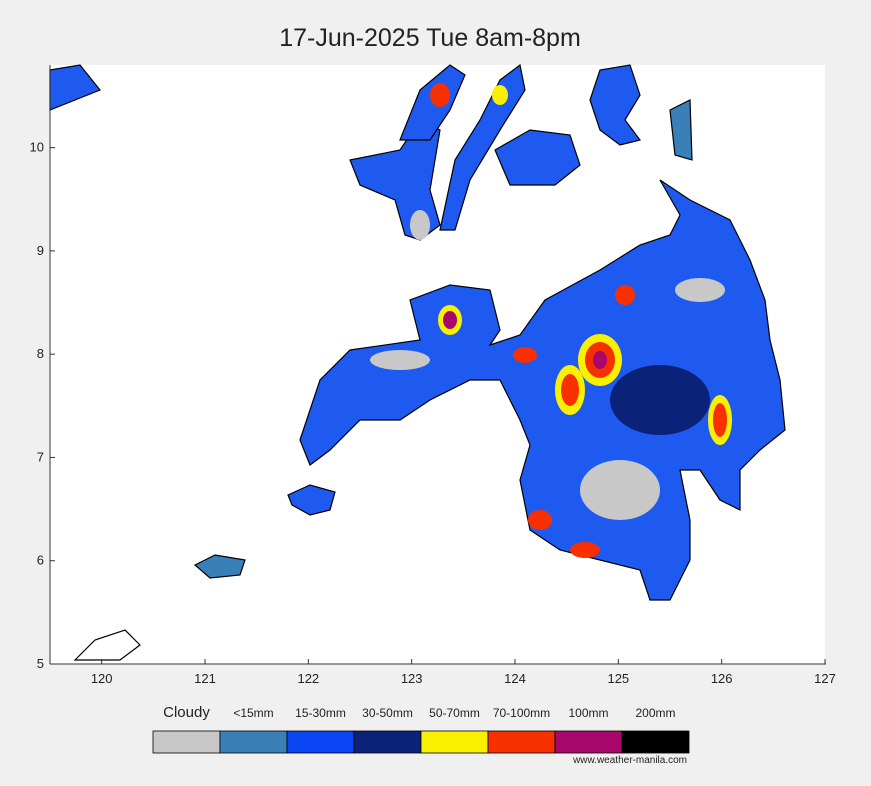  What do you see at coordinates (629, 760) in the screenshot?
I see `credit: www.weather-manila.com` at bounding box center [629, 760].